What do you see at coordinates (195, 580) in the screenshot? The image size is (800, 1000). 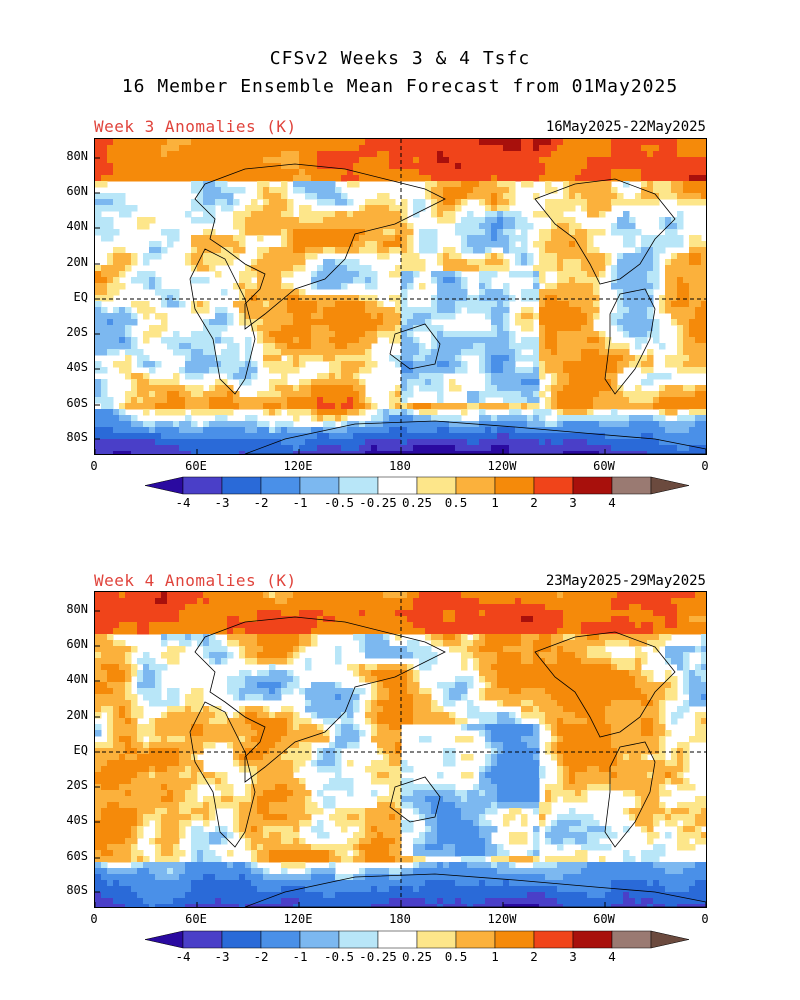 I see `panel-week4-label: Week 4 Anomalies (K)` at bounding box center [195, 580].